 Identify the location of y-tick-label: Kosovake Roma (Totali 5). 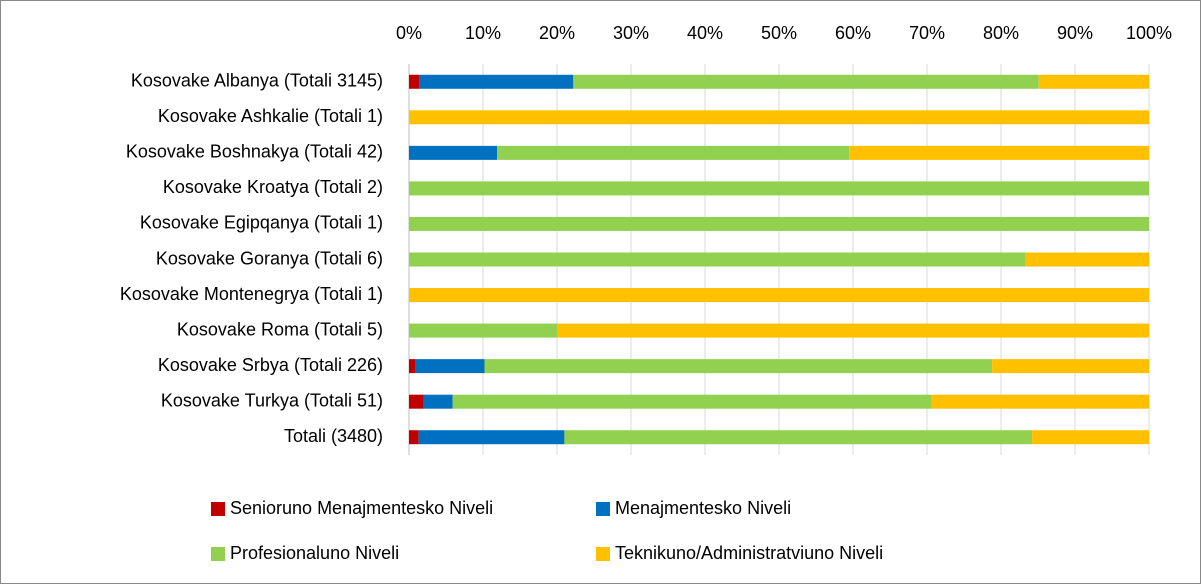
(280, 329).